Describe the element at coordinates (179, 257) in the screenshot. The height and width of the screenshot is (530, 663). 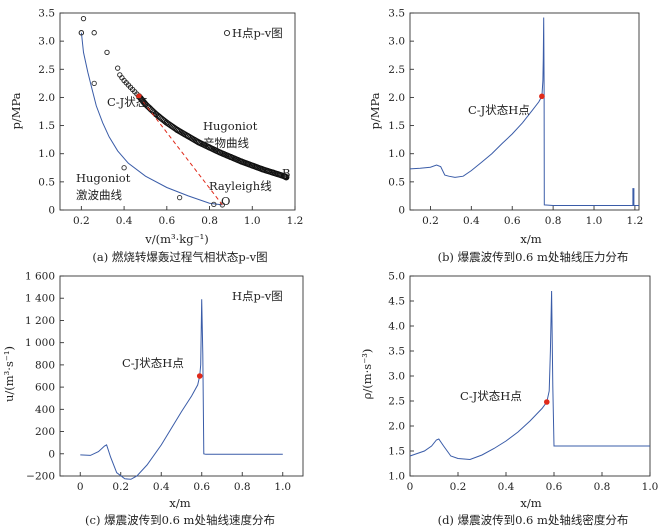
I see `caption-a: (a) 燃烧转爆轰过程气相状态p-v图` at that location.